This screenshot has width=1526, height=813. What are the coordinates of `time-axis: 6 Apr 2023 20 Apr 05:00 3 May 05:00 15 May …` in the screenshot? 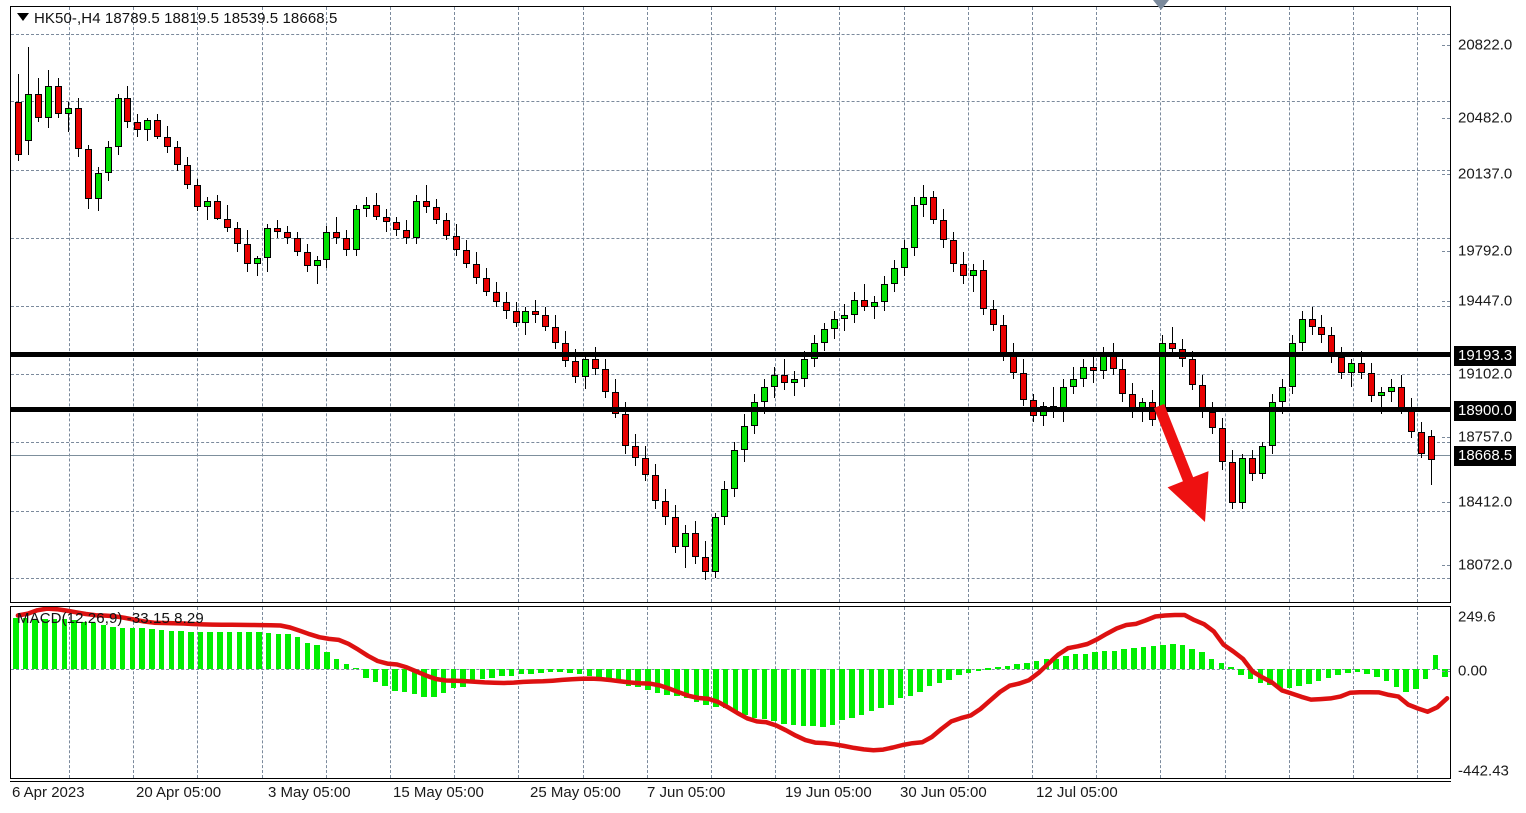 It's located at (730, 797).